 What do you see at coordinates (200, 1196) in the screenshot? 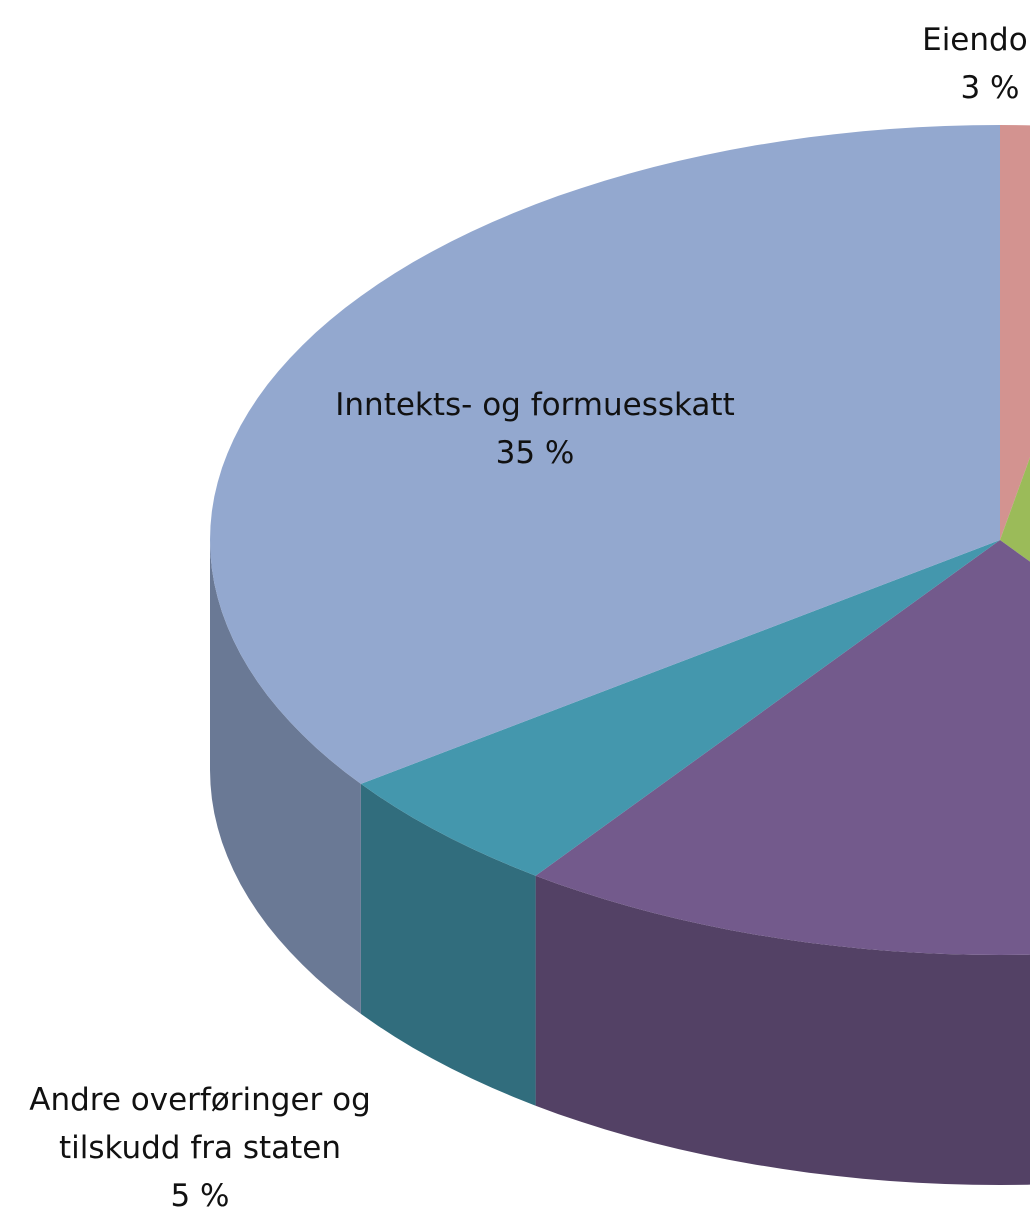
I see `value-label: 5 %` at bounding box center [200, 1196].